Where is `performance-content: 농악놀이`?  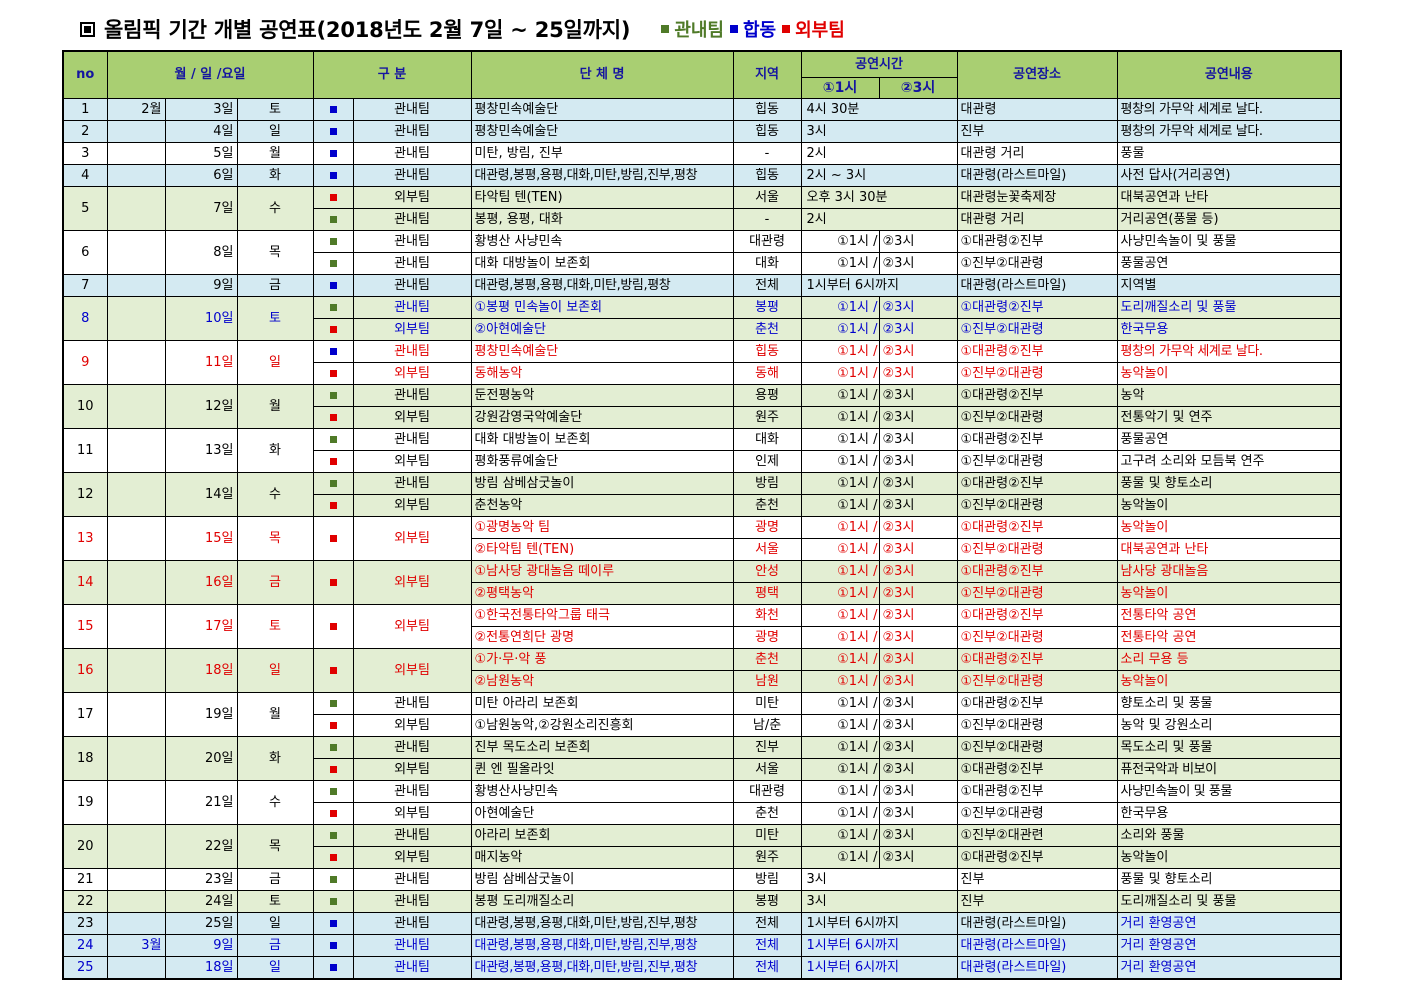
performance-content: 농악놀이 is located at coordinates (1229, 593).